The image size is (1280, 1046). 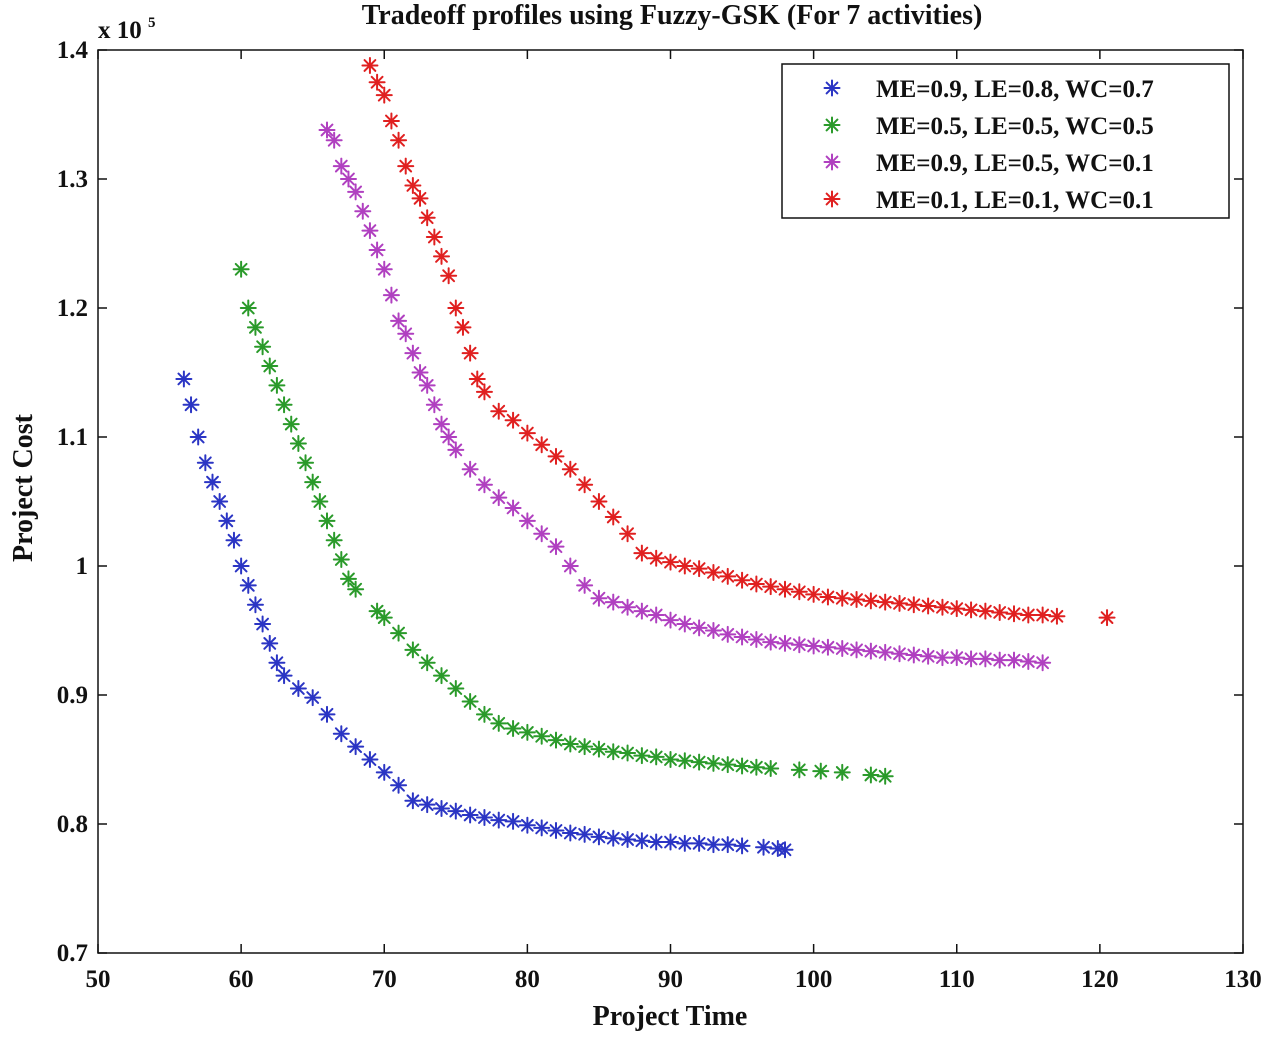 I want to click on legend-item-1: ME=0.9, LE=0.8, WC=0.7, so click(x=988, y=89).